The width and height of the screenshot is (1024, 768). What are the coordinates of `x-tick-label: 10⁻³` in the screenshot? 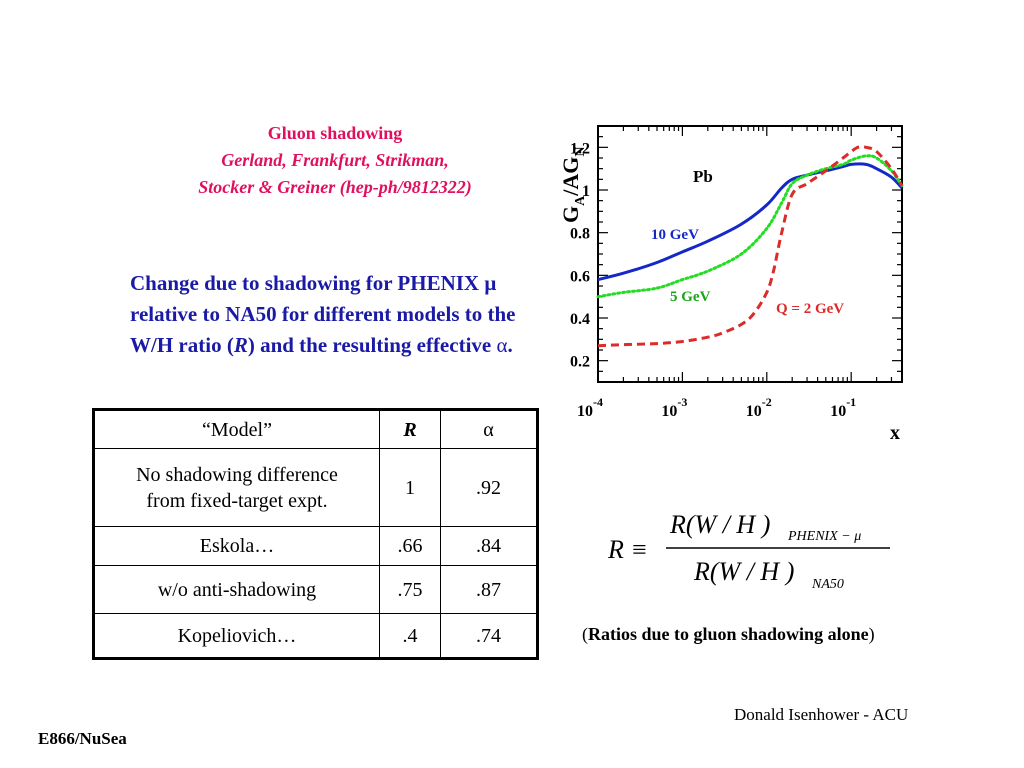 It's located at (674, 407).